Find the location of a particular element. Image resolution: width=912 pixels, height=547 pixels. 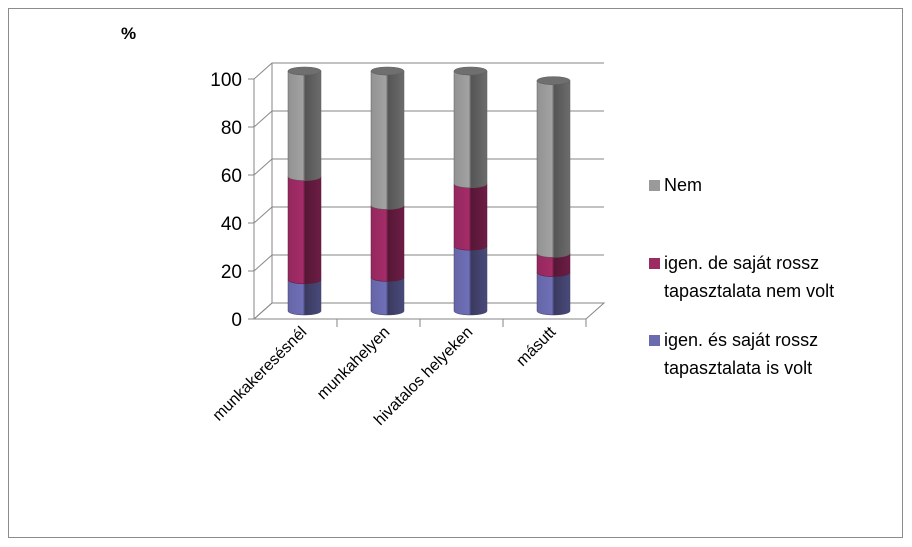

y-axis-title: % is located at coordinates (128, 33).